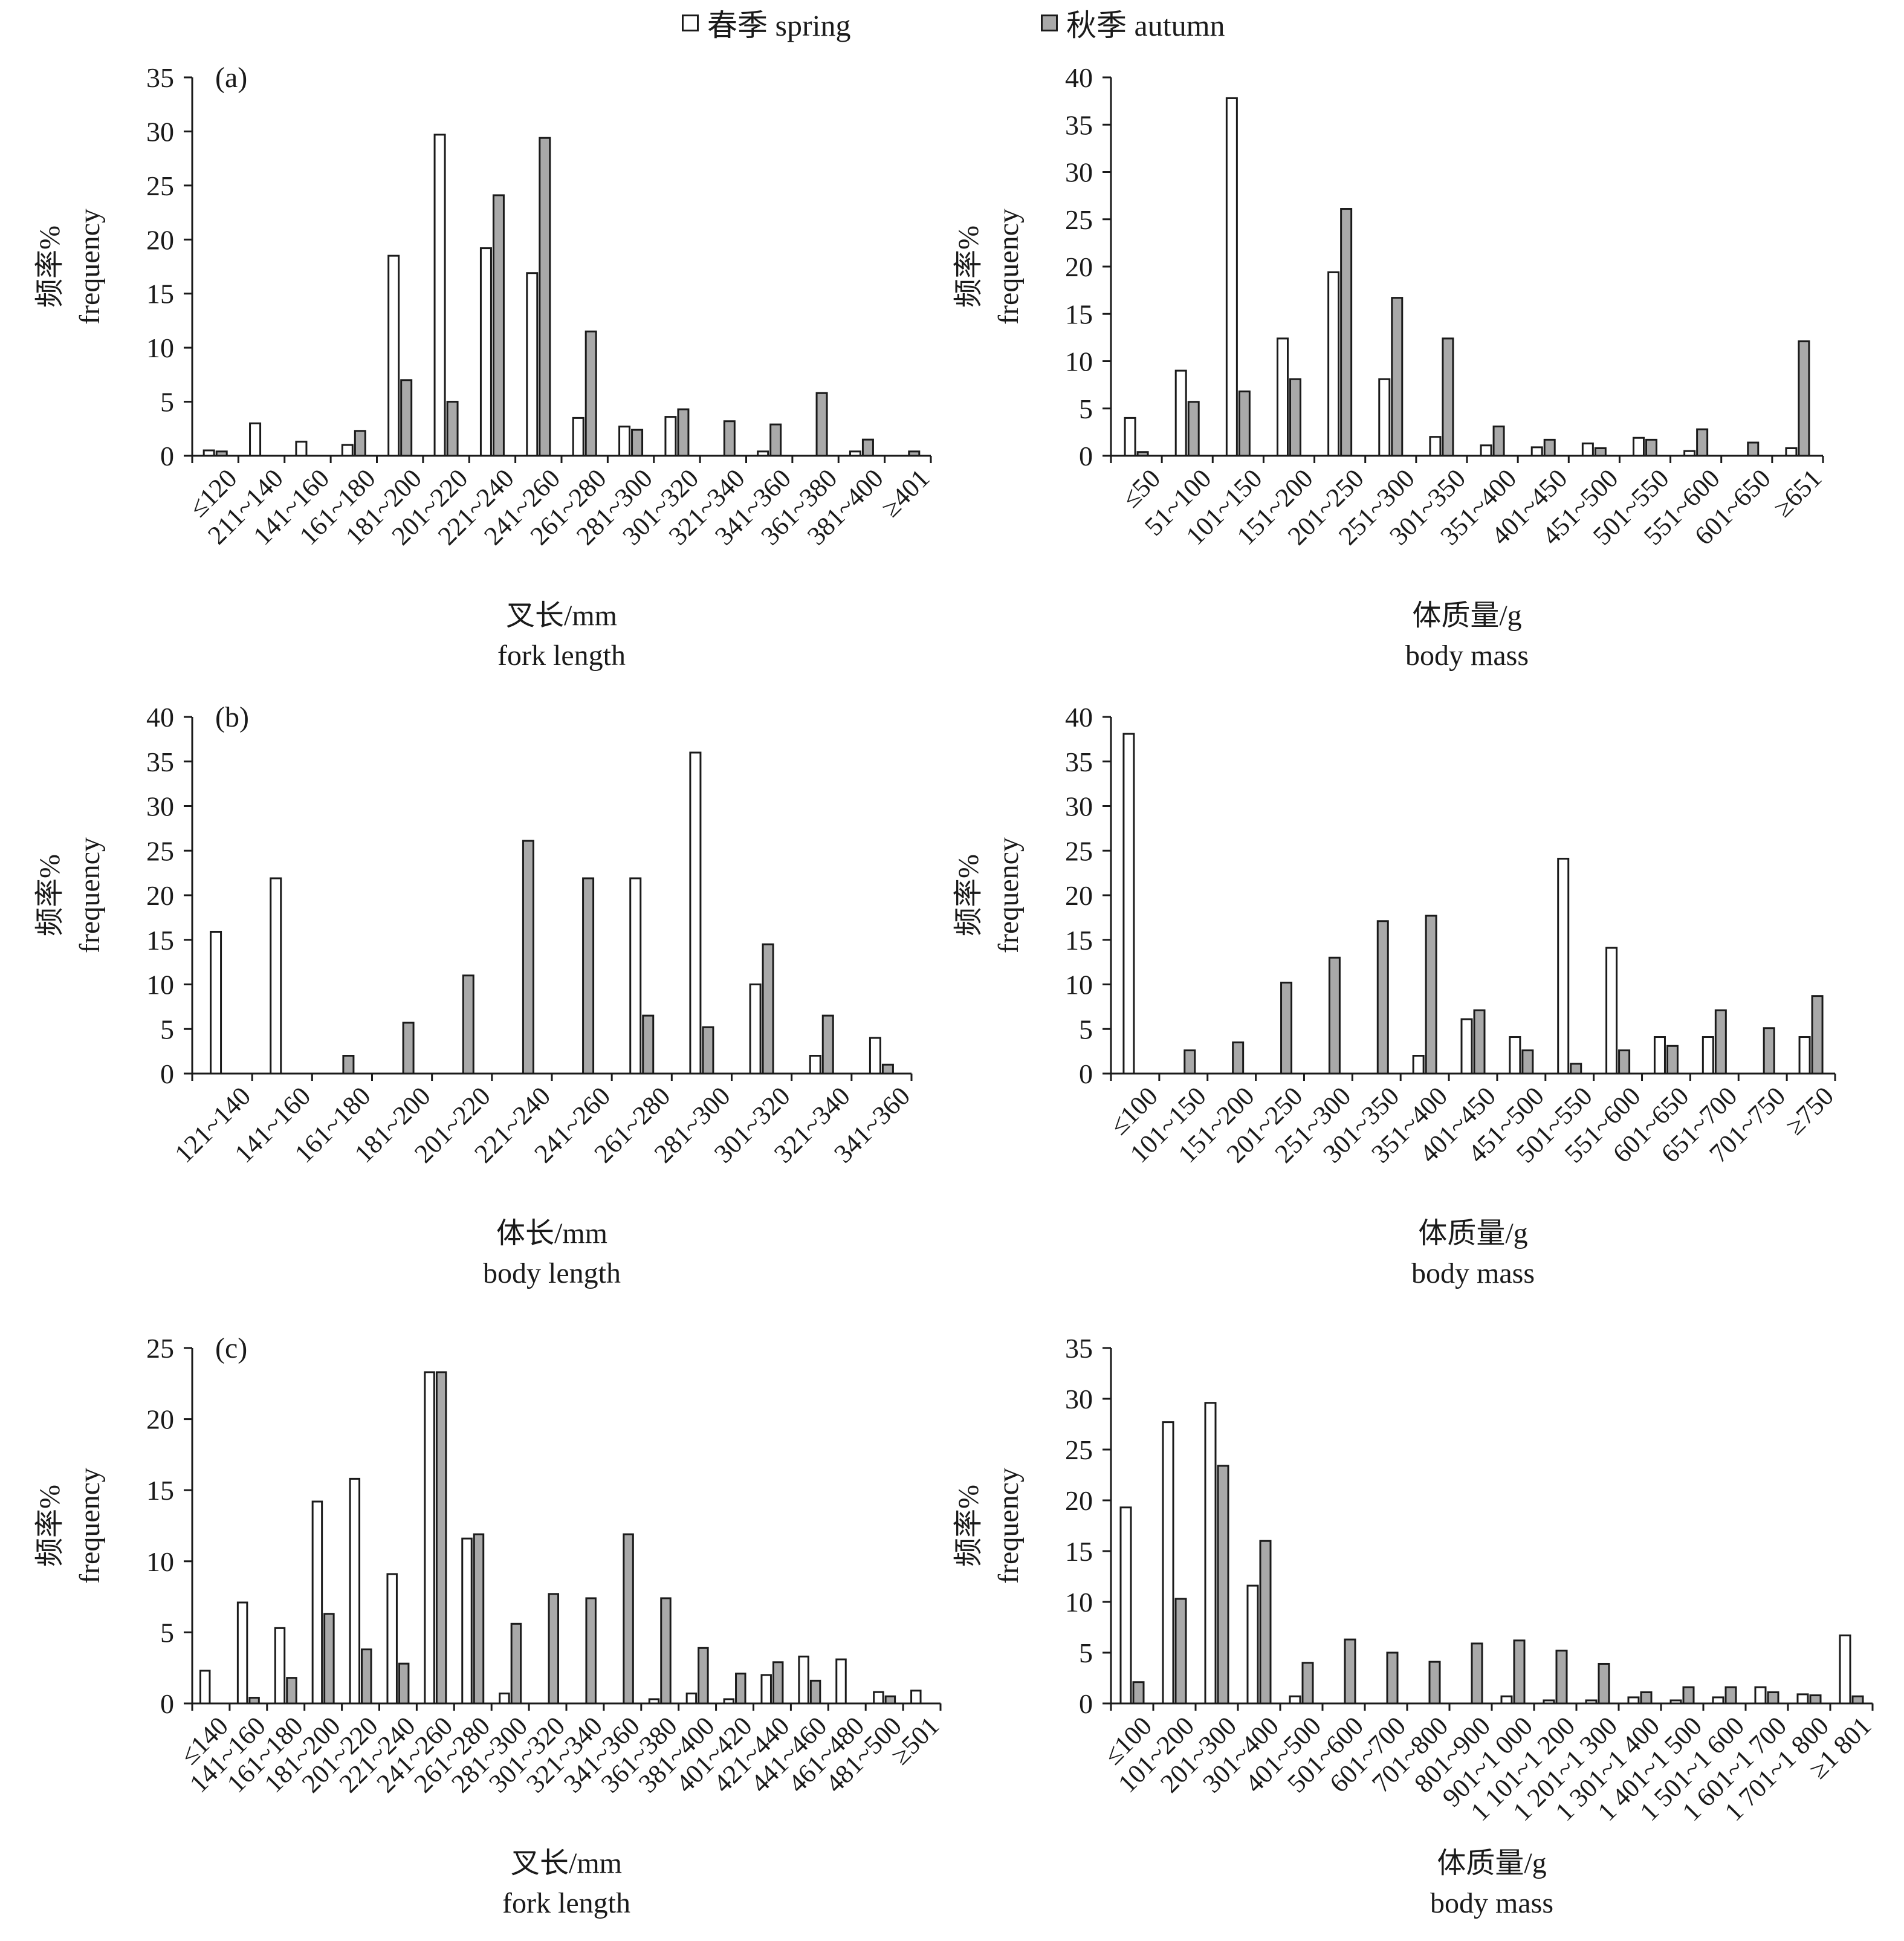 The width and height of the screenshot is (1904, 1941). What do you see at coordinates (160, 1490) in the screenshot?
I see `y-tick-label: 15` at bounding box center [160, 1490].